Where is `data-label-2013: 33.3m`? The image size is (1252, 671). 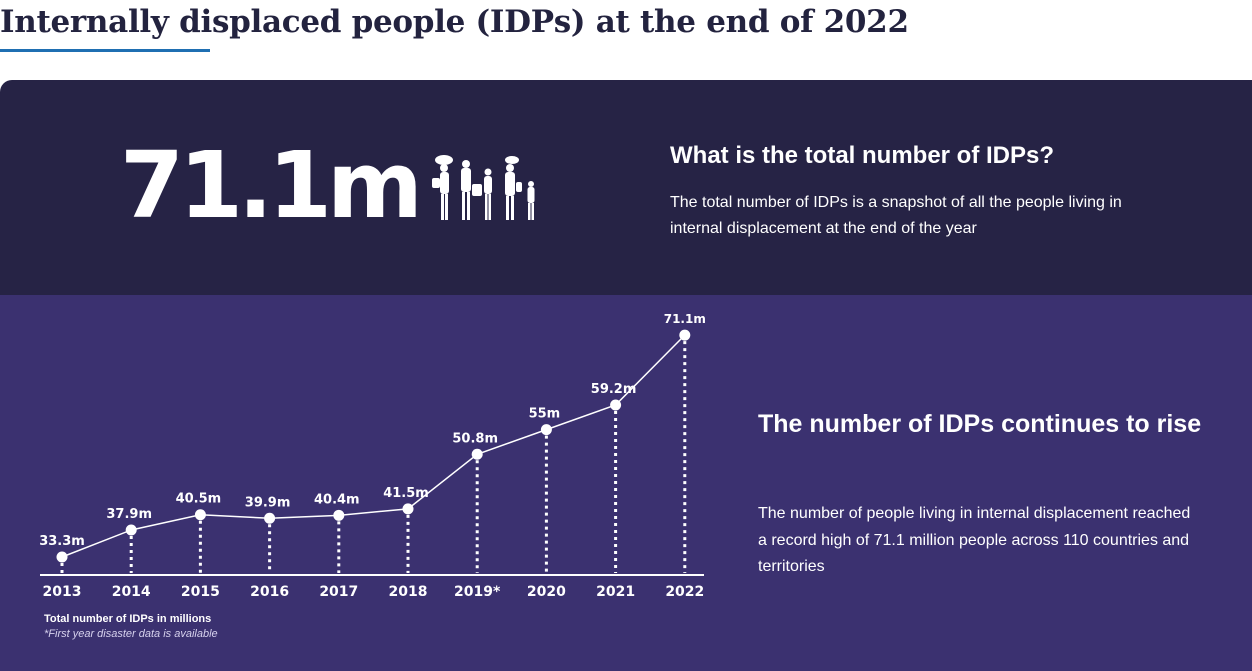
data-label-2013: 33.3m is located at coordinates (62, 541).